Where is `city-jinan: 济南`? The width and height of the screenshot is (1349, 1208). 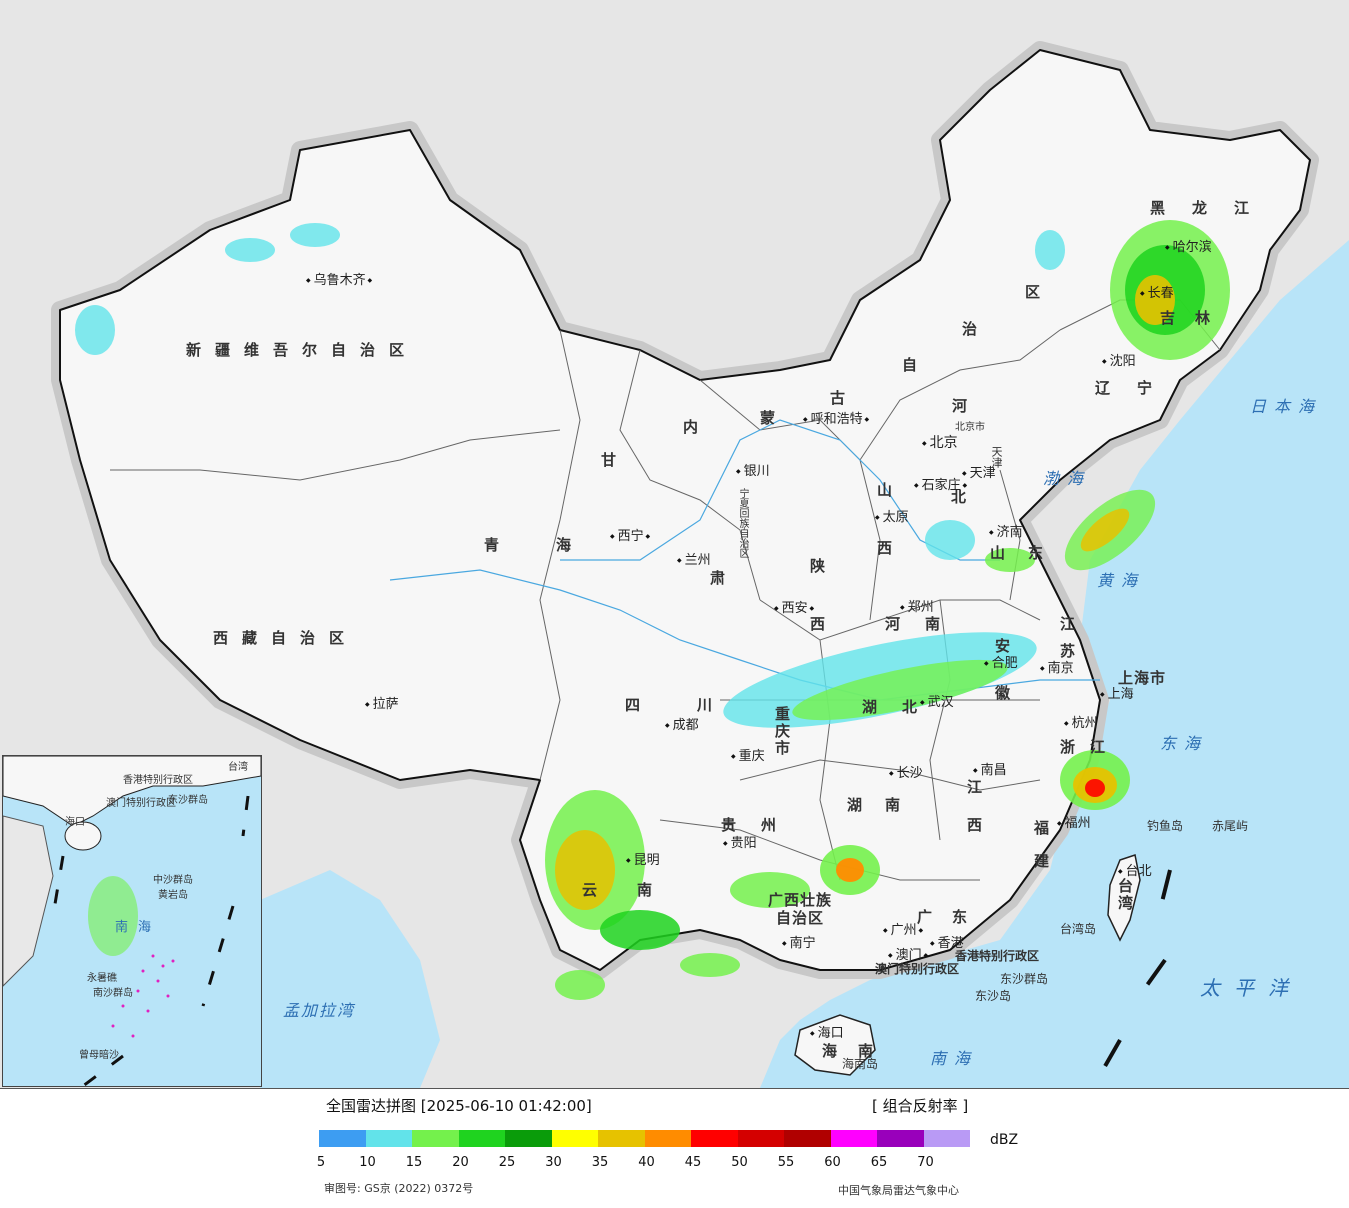 city-jinan: 济南 is located at coordinates (1006, 530).